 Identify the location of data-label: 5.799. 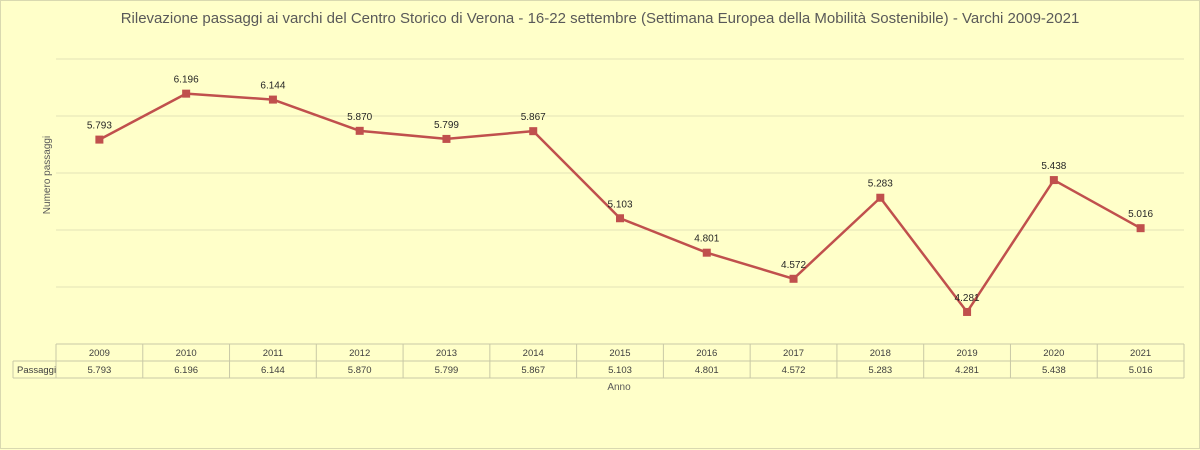
(446, 125).